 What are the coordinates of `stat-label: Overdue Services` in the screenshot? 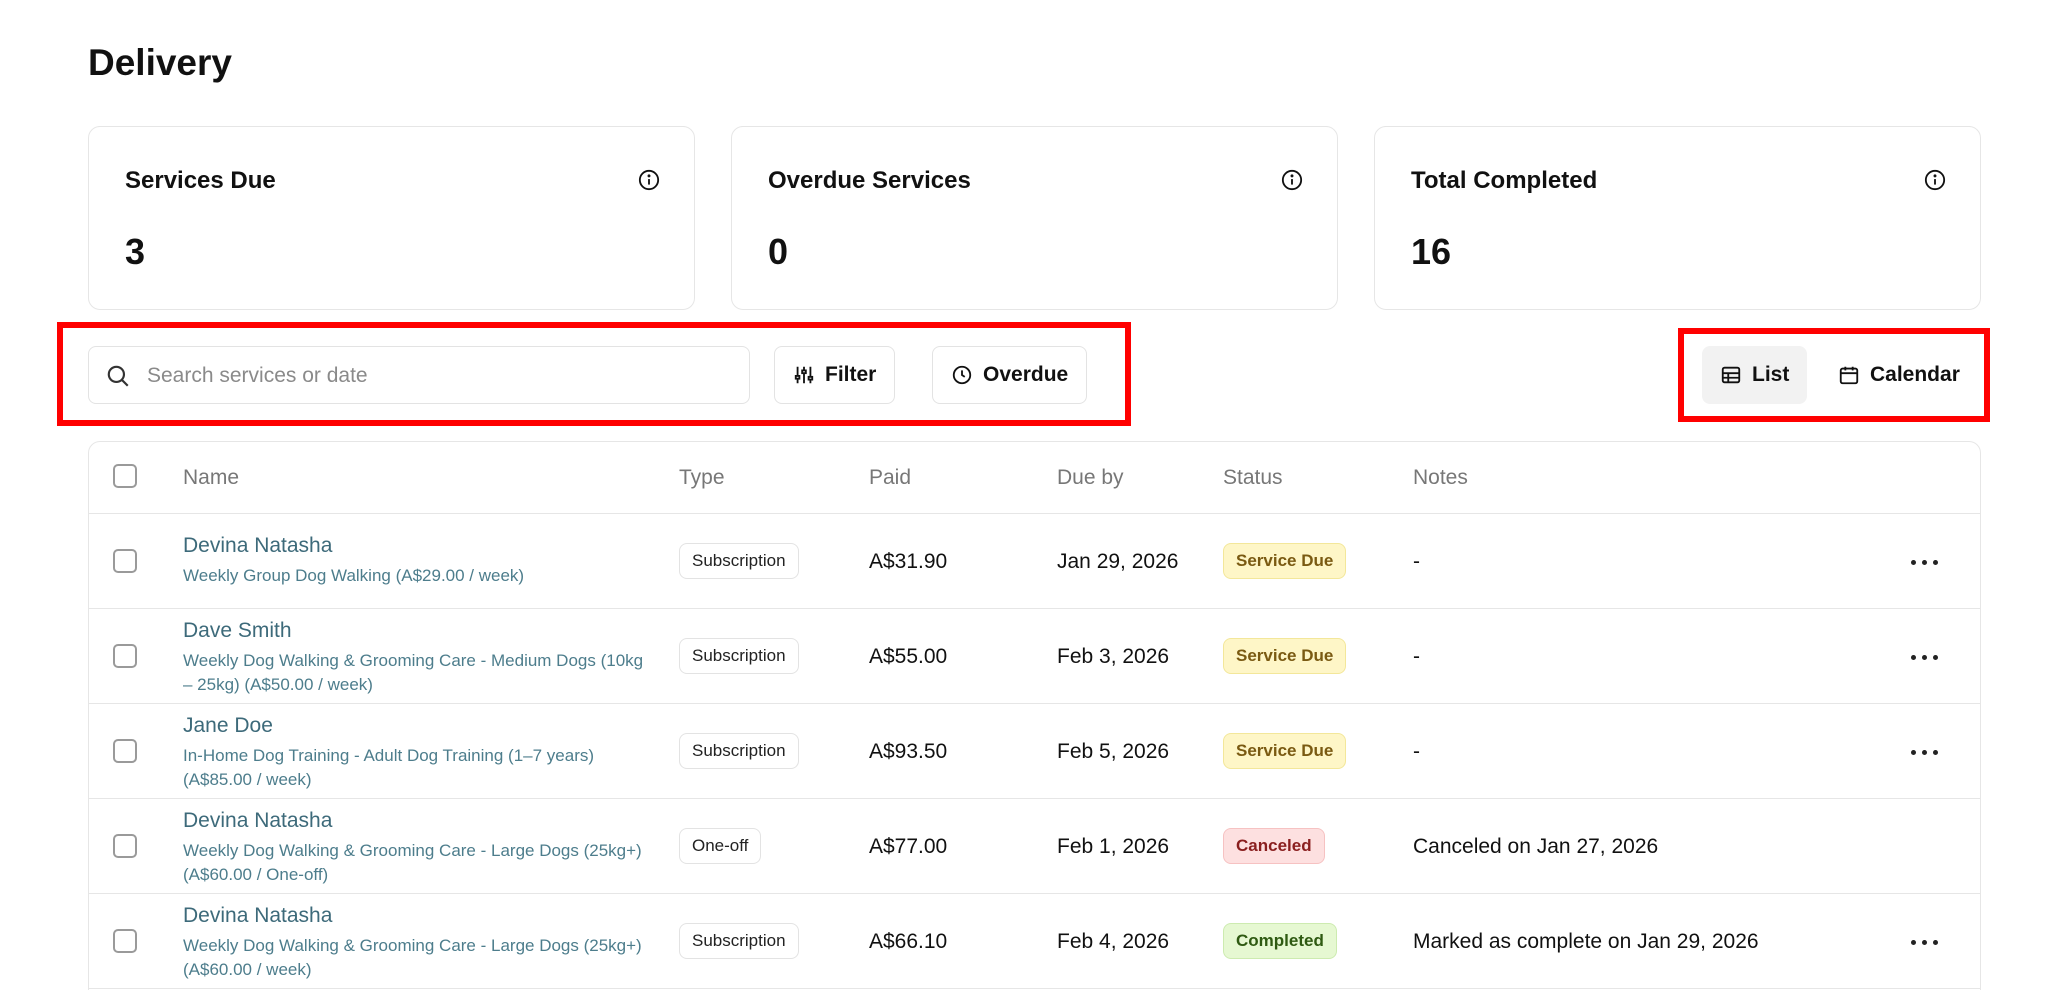 It's located at (869, 180).